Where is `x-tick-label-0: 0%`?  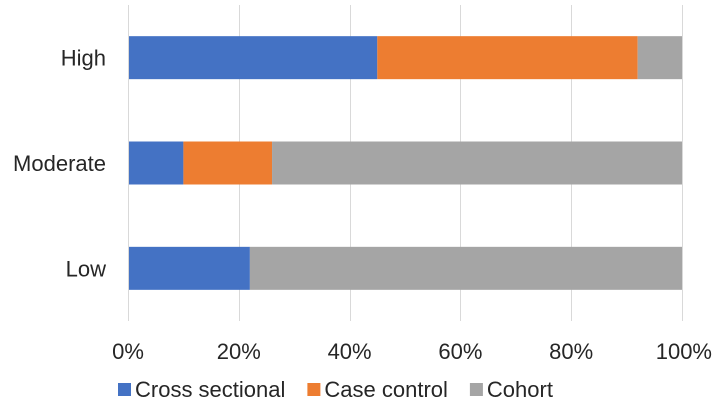 x-tick-label-0: 0% is located at coordinates (128, 351).